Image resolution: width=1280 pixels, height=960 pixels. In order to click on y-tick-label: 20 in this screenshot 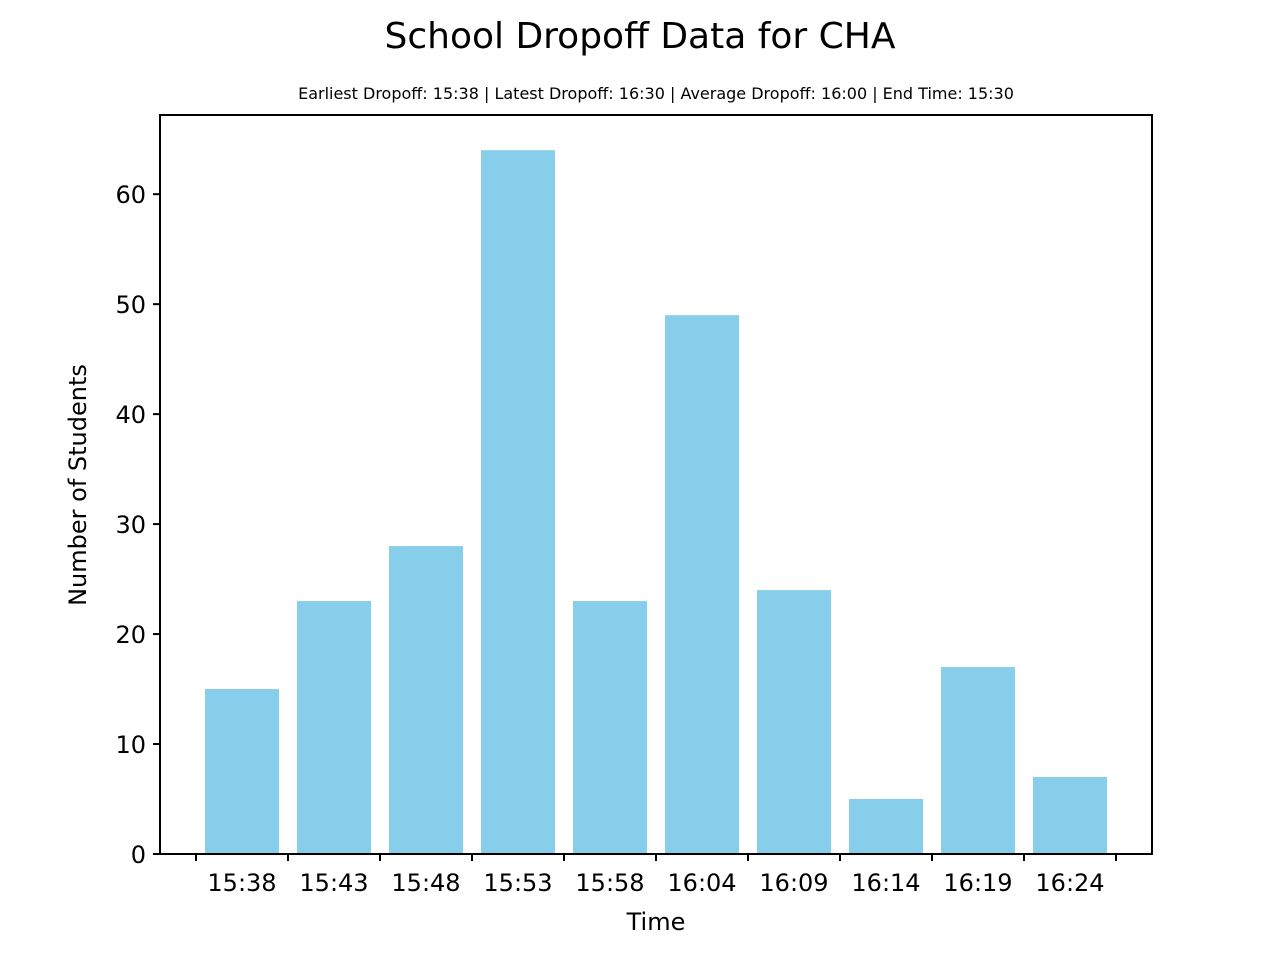, I will do `click(130, 635)`.